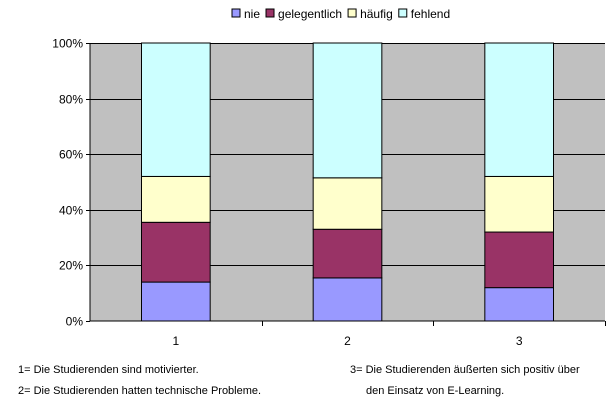 Image resolution: width=615 pixels, height=413 pixels. I want to click on footnote-3-line-2: den Einsatz von E-Learning., so click(435, 391).